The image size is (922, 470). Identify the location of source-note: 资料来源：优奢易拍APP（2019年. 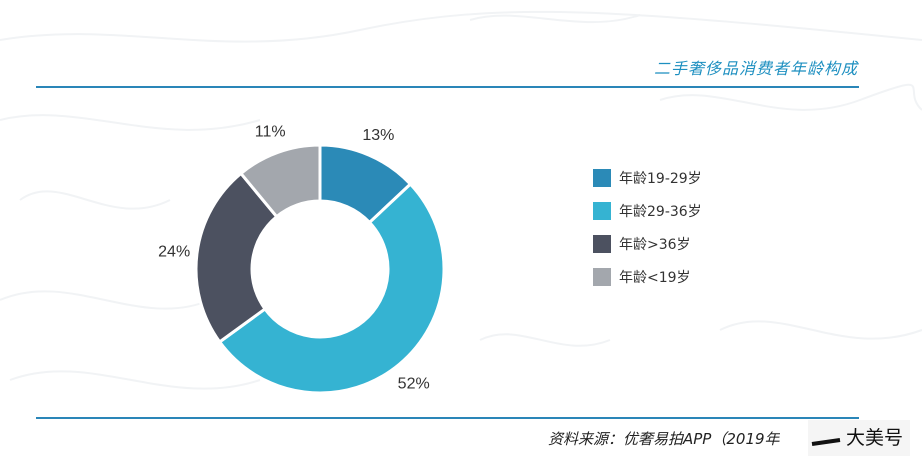
(664, 439).